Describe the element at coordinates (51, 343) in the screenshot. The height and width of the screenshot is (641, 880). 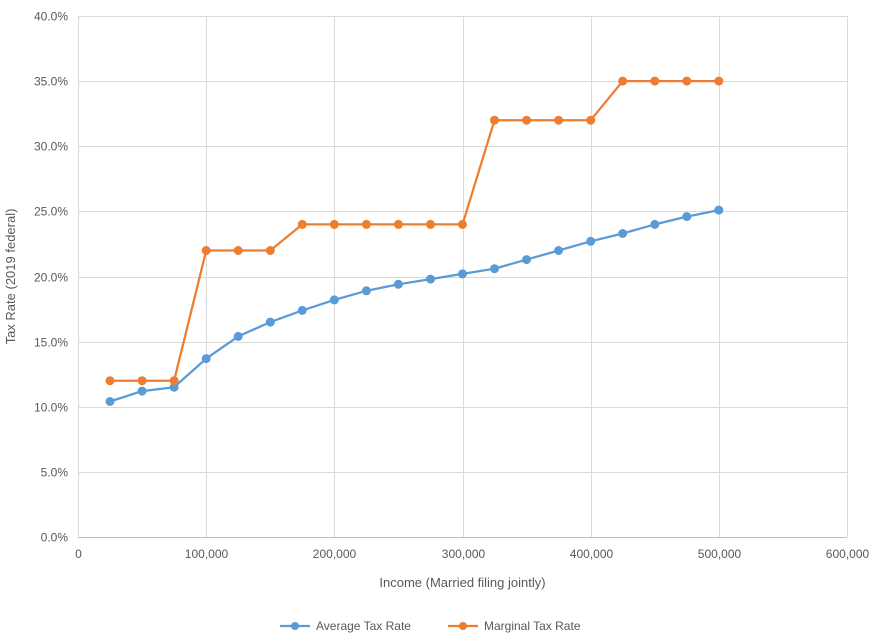
I see `y-tick-label: 15.0%` at that location.